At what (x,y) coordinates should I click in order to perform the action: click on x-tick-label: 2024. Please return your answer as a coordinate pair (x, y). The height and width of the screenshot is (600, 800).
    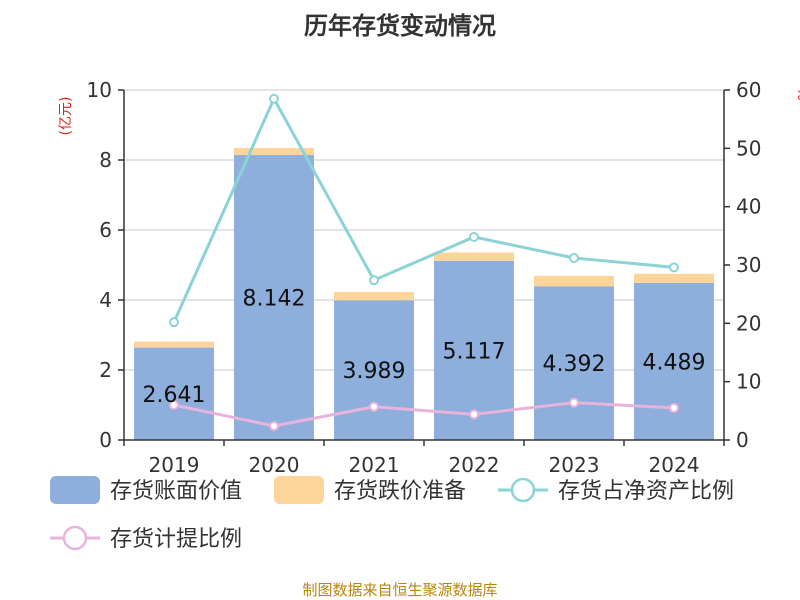
    Looking at the image, I should click on (674, 465).